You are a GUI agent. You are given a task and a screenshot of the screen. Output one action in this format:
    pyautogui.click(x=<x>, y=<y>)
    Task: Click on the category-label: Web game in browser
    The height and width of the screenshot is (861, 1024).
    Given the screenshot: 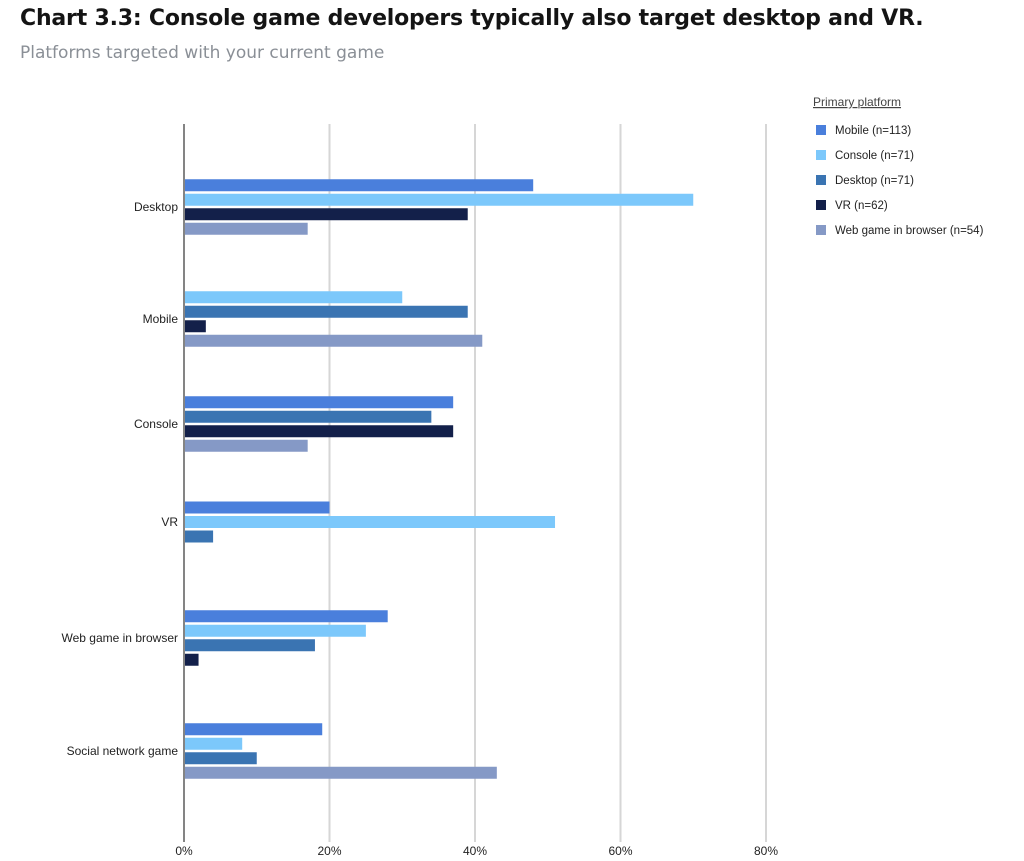 What is the action you would take?
    pyautogui.click(x=120, y=638)
    